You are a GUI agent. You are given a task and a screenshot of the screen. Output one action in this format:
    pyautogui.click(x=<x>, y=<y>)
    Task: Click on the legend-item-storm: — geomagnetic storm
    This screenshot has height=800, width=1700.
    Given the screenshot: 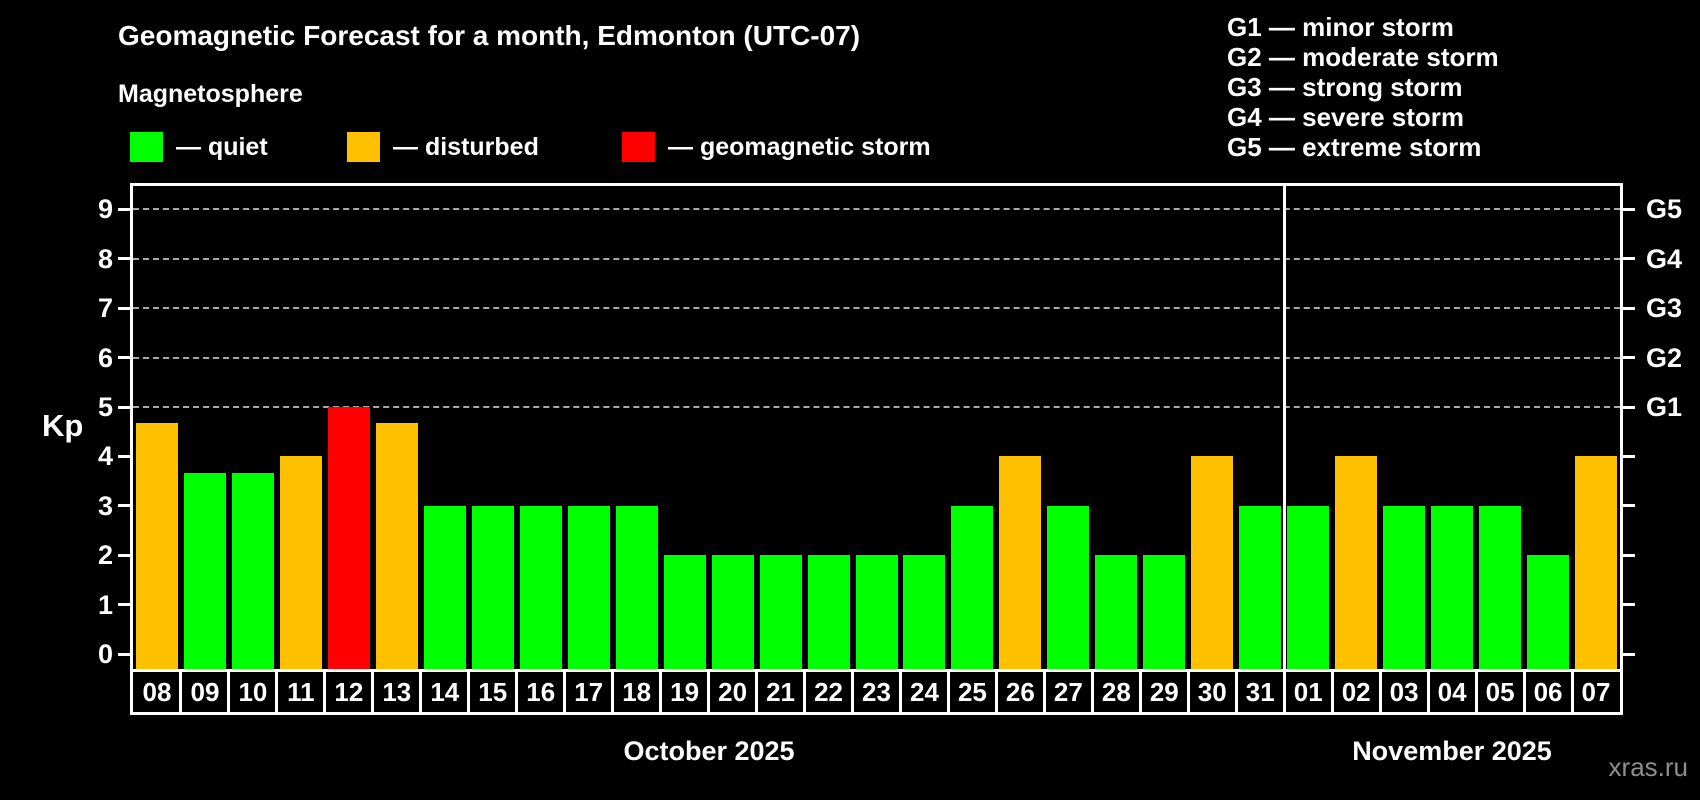 What is the action you would take?
    pyautogui.click(x=776, y=147)
    